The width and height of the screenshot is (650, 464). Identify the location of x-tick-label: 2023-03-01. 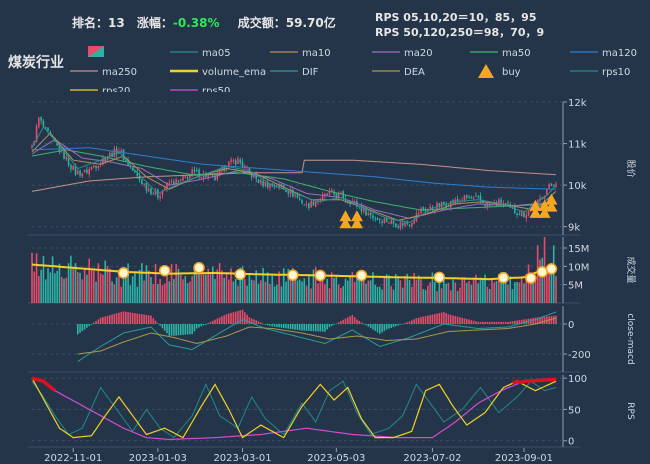
(242, 458).